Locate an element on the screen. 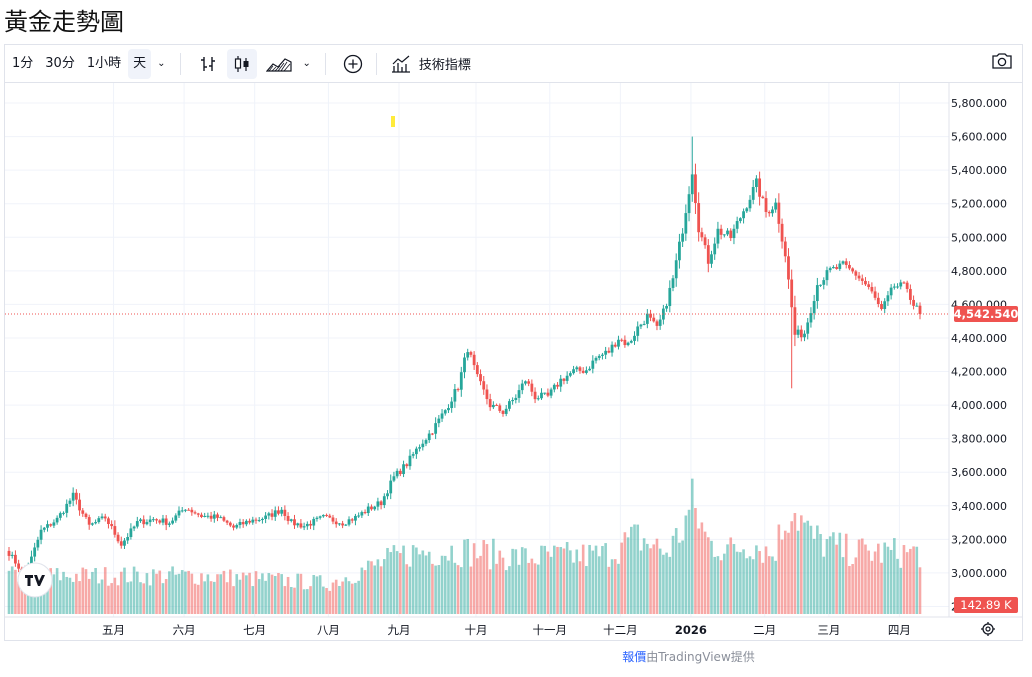  candlestick-icon is located at coordinates (241, 63).